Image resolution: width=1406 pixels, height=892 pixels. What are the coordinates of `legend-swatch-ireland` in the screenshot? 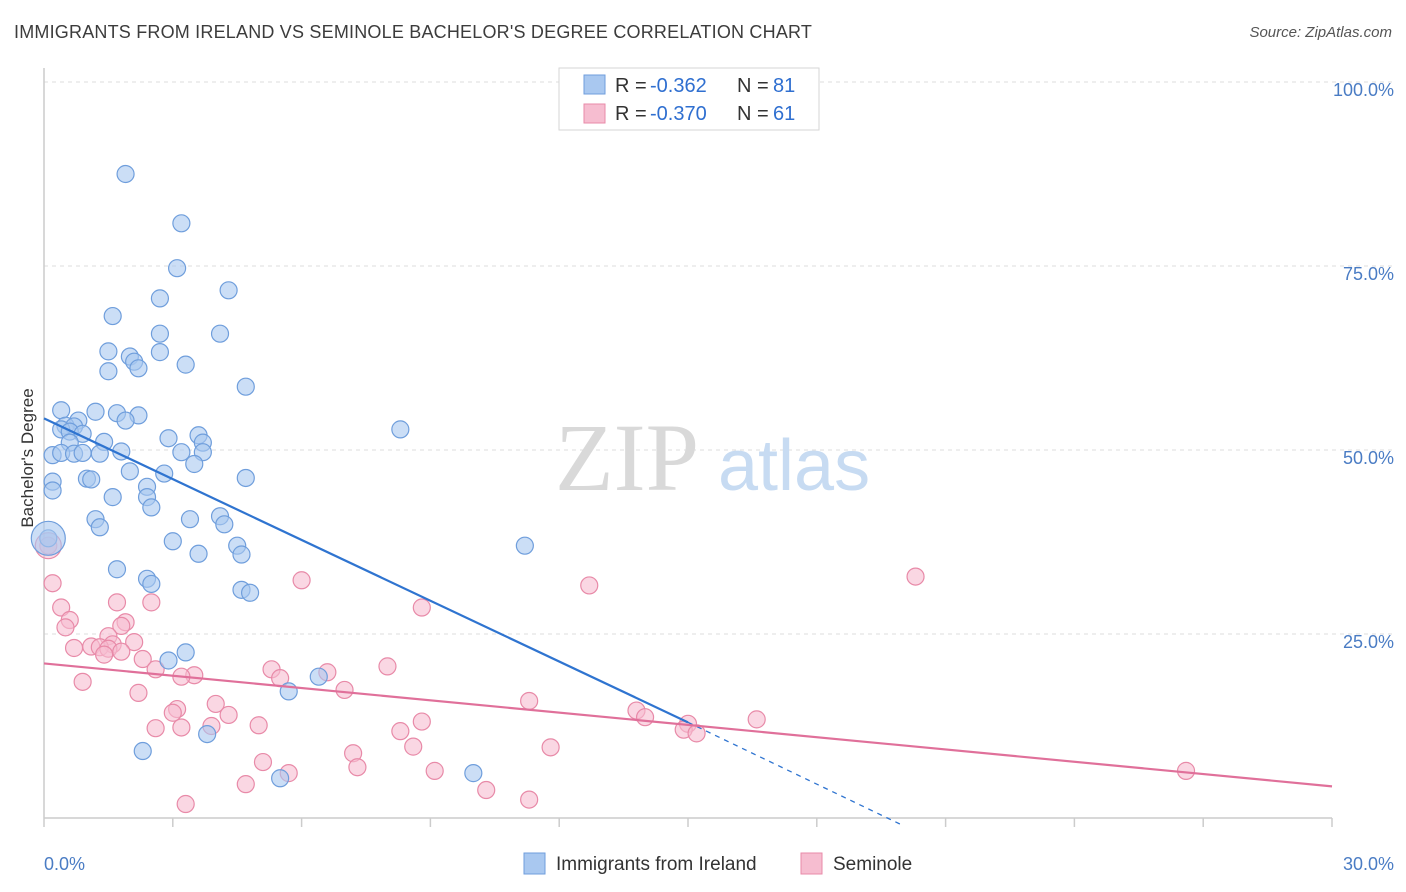 It's located at (594, 84).